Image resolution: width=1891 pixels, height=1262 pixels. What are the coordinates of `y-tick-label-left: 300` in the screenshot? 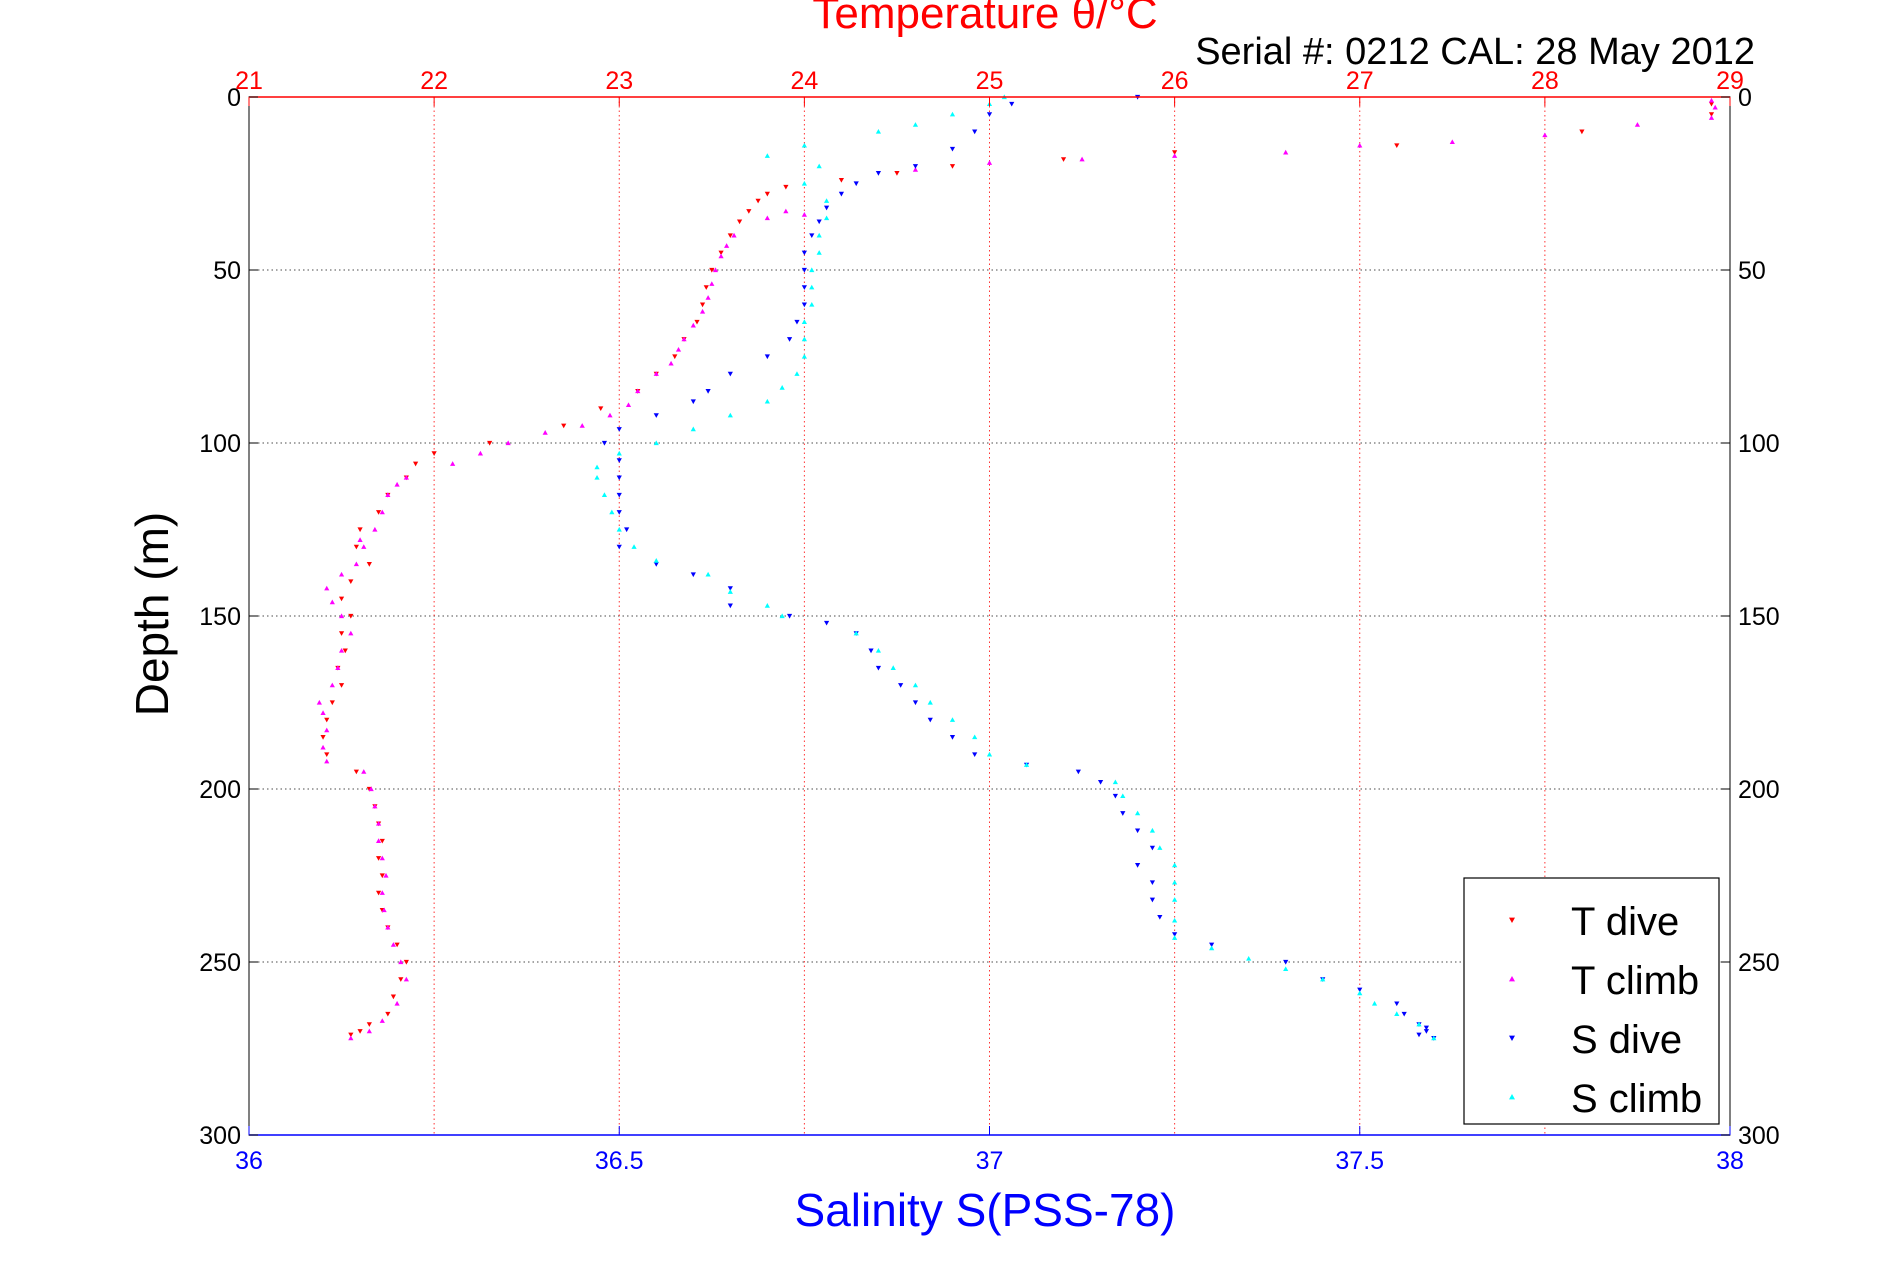 It's located at (220, 1136).